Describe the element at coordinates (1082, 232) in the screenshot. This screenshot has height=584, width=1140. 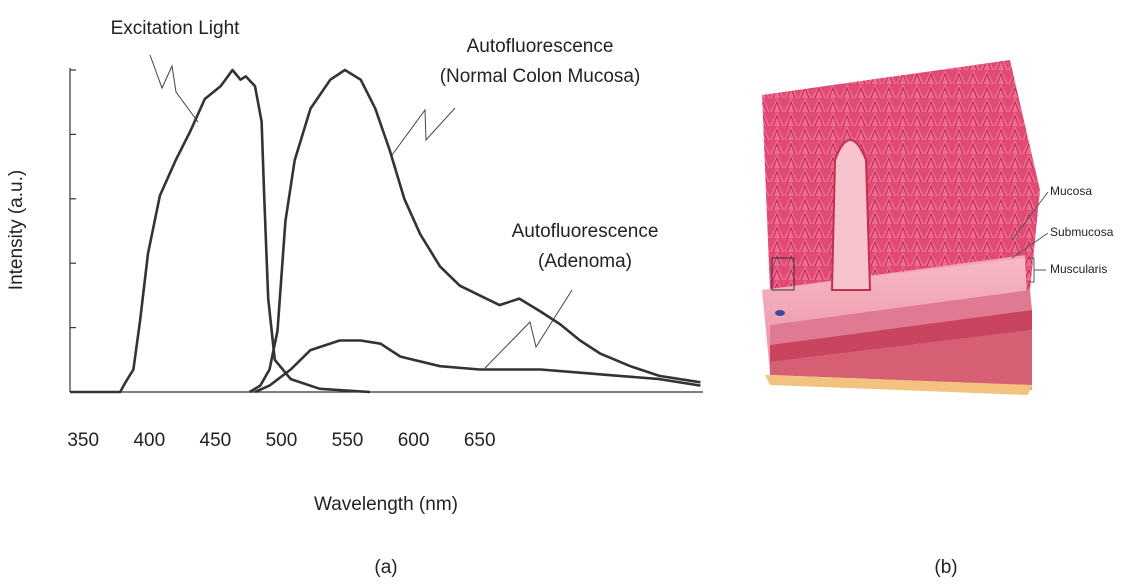
I see `layer-label: Submucosa` at that location.